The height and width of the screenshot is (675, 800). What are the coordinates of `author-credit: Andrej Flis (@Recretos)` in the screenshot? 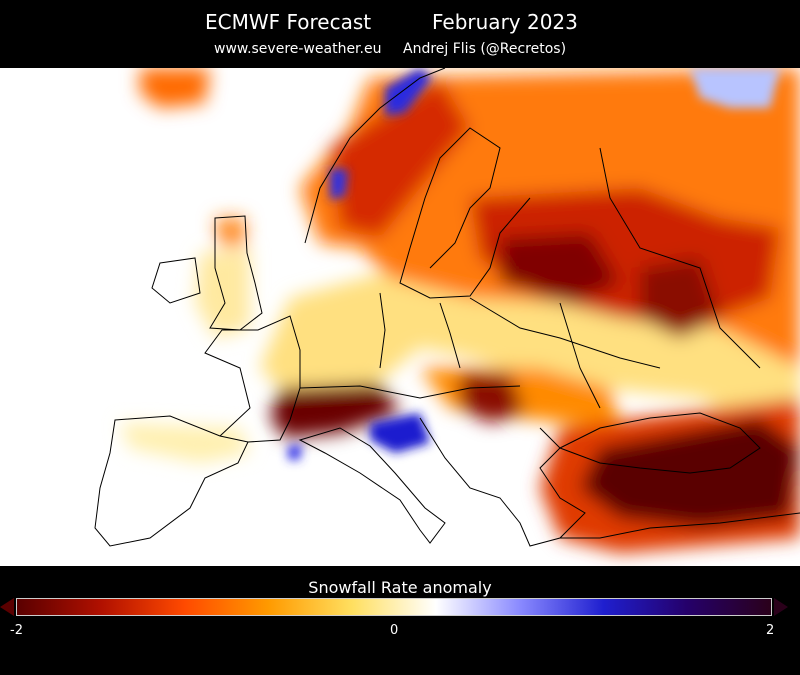 It's located at (485, 49).